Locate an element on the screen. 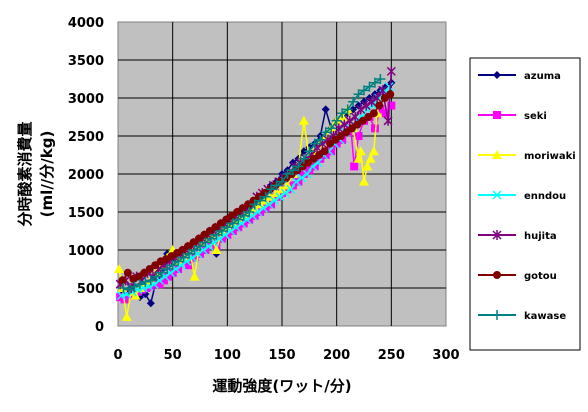 The image size is (588, 412). x-tick-label: 250 is located at coordinates (391, 355).